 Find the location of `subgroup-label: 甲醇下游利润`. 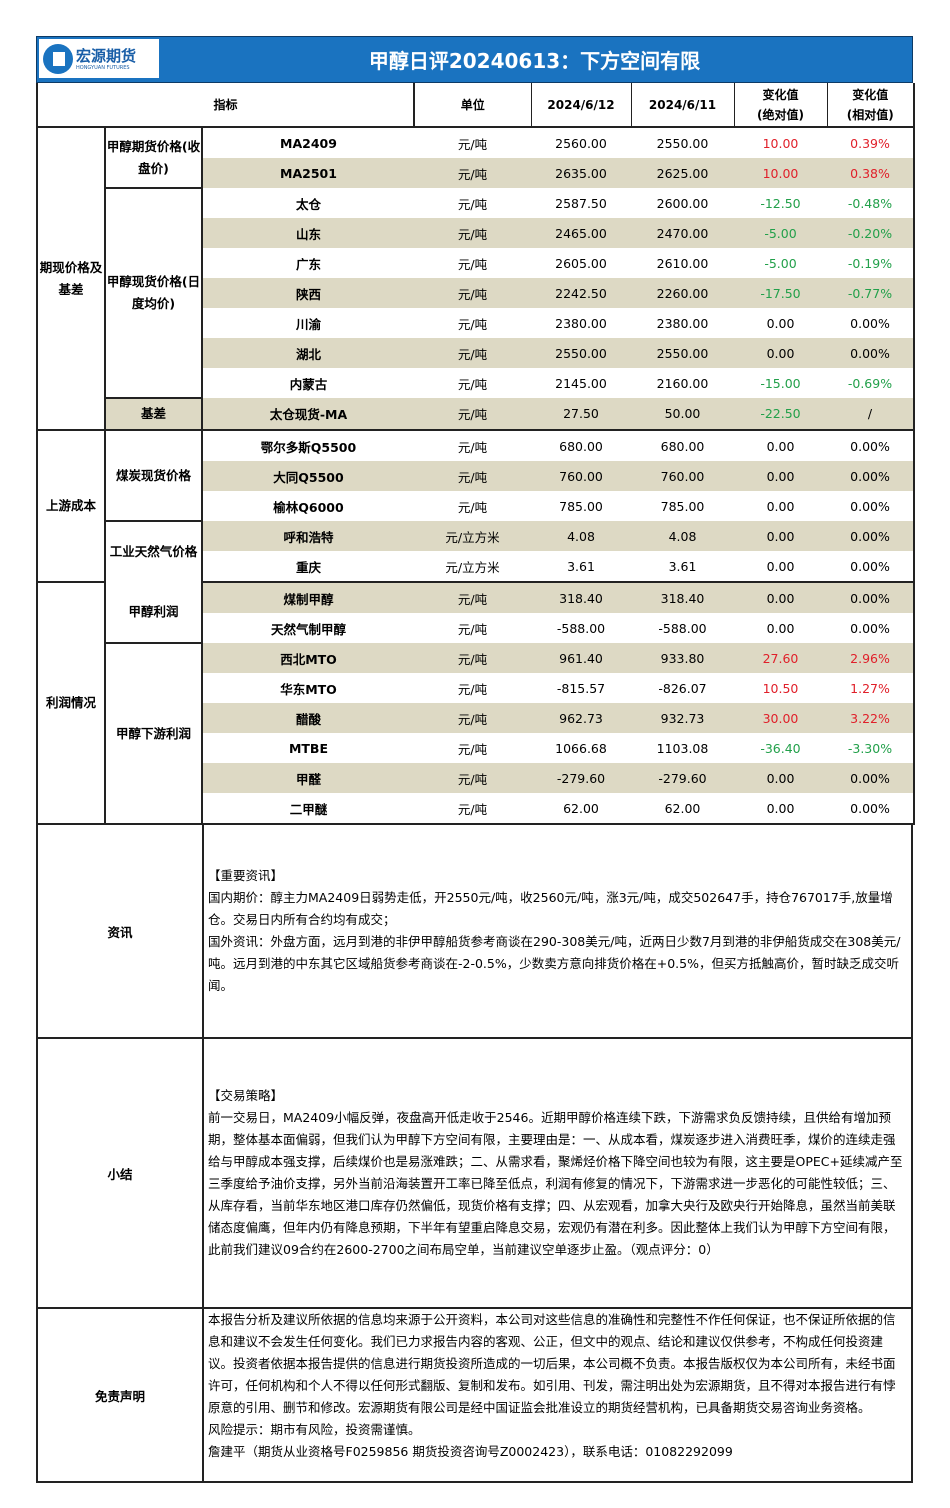

subgroup-label: 甲醇下游利润 is located at coordinates (154, 733).